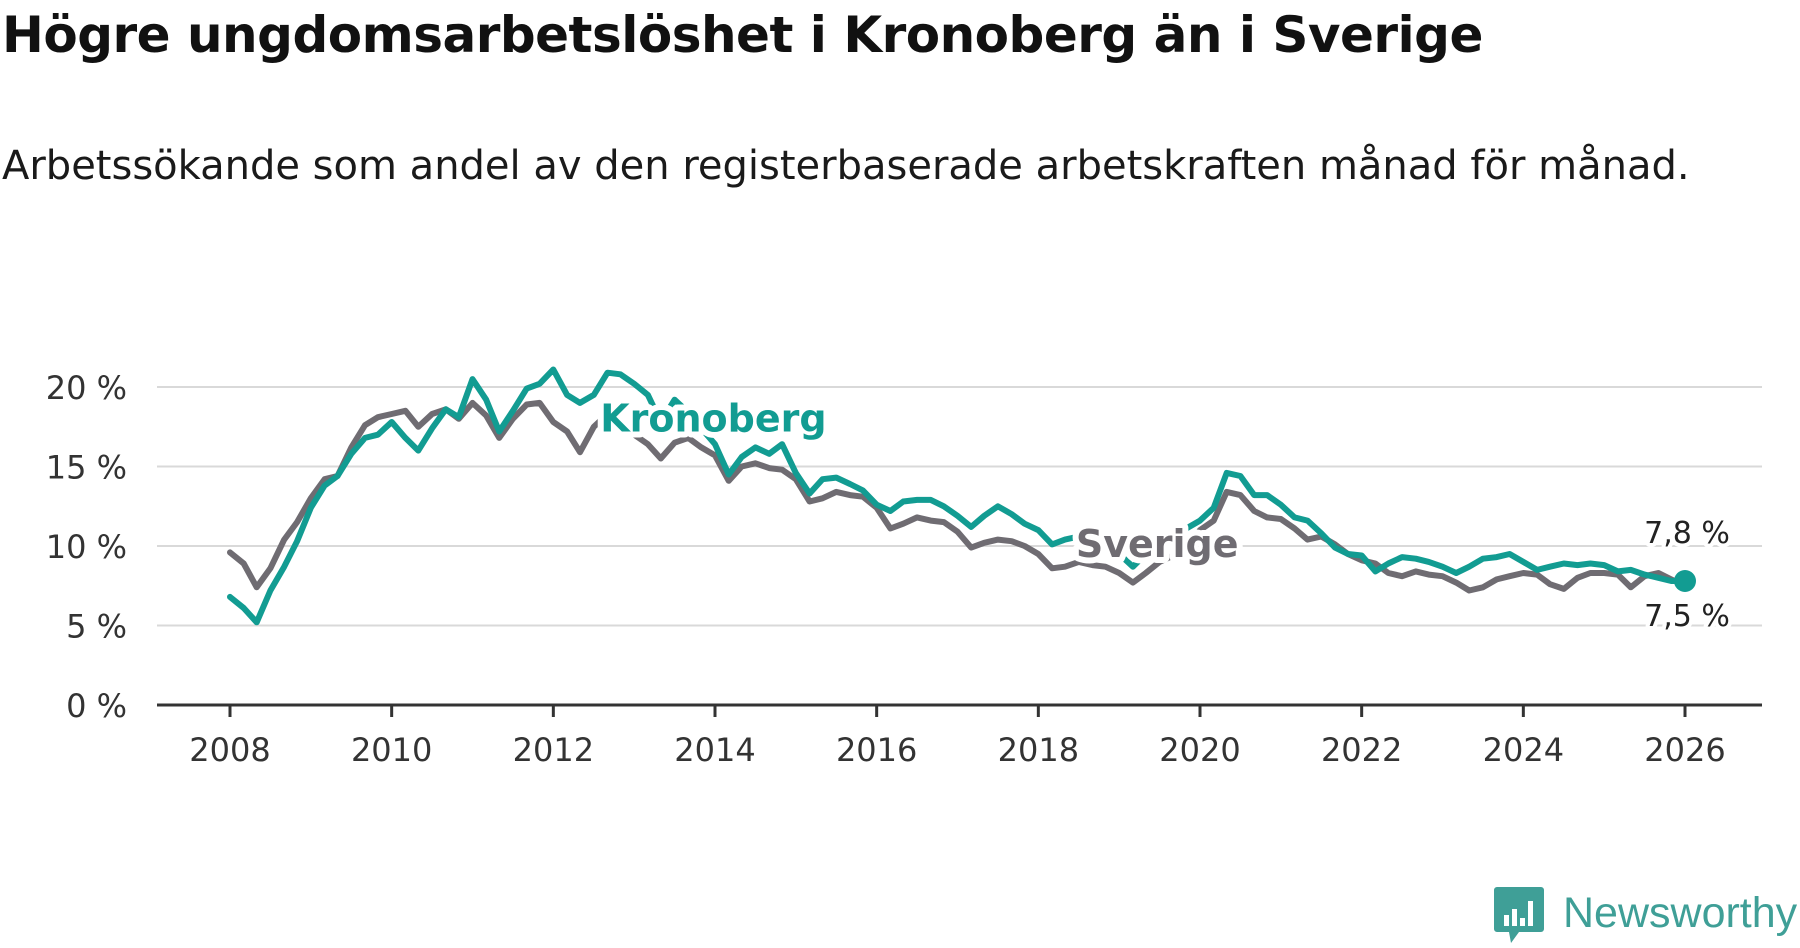 Image resolution: width=1800 pixels, height=948 pixels. I want to click on x-tick-label: 2022, so click(1361, 750).